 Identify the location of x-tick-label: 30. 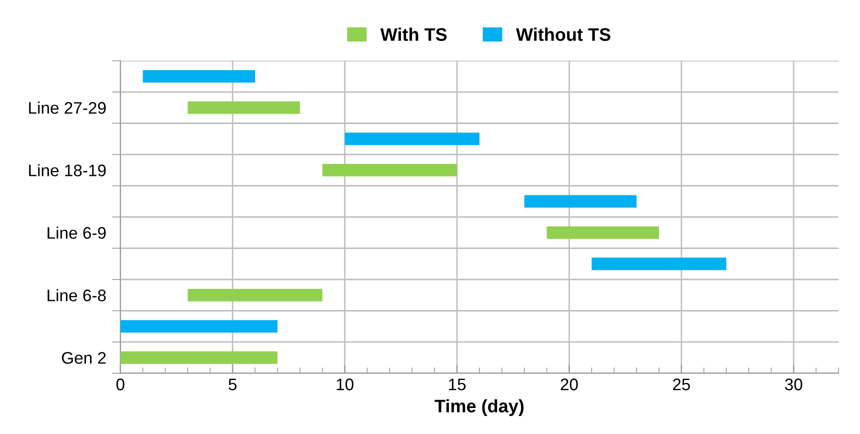
(793, 384).